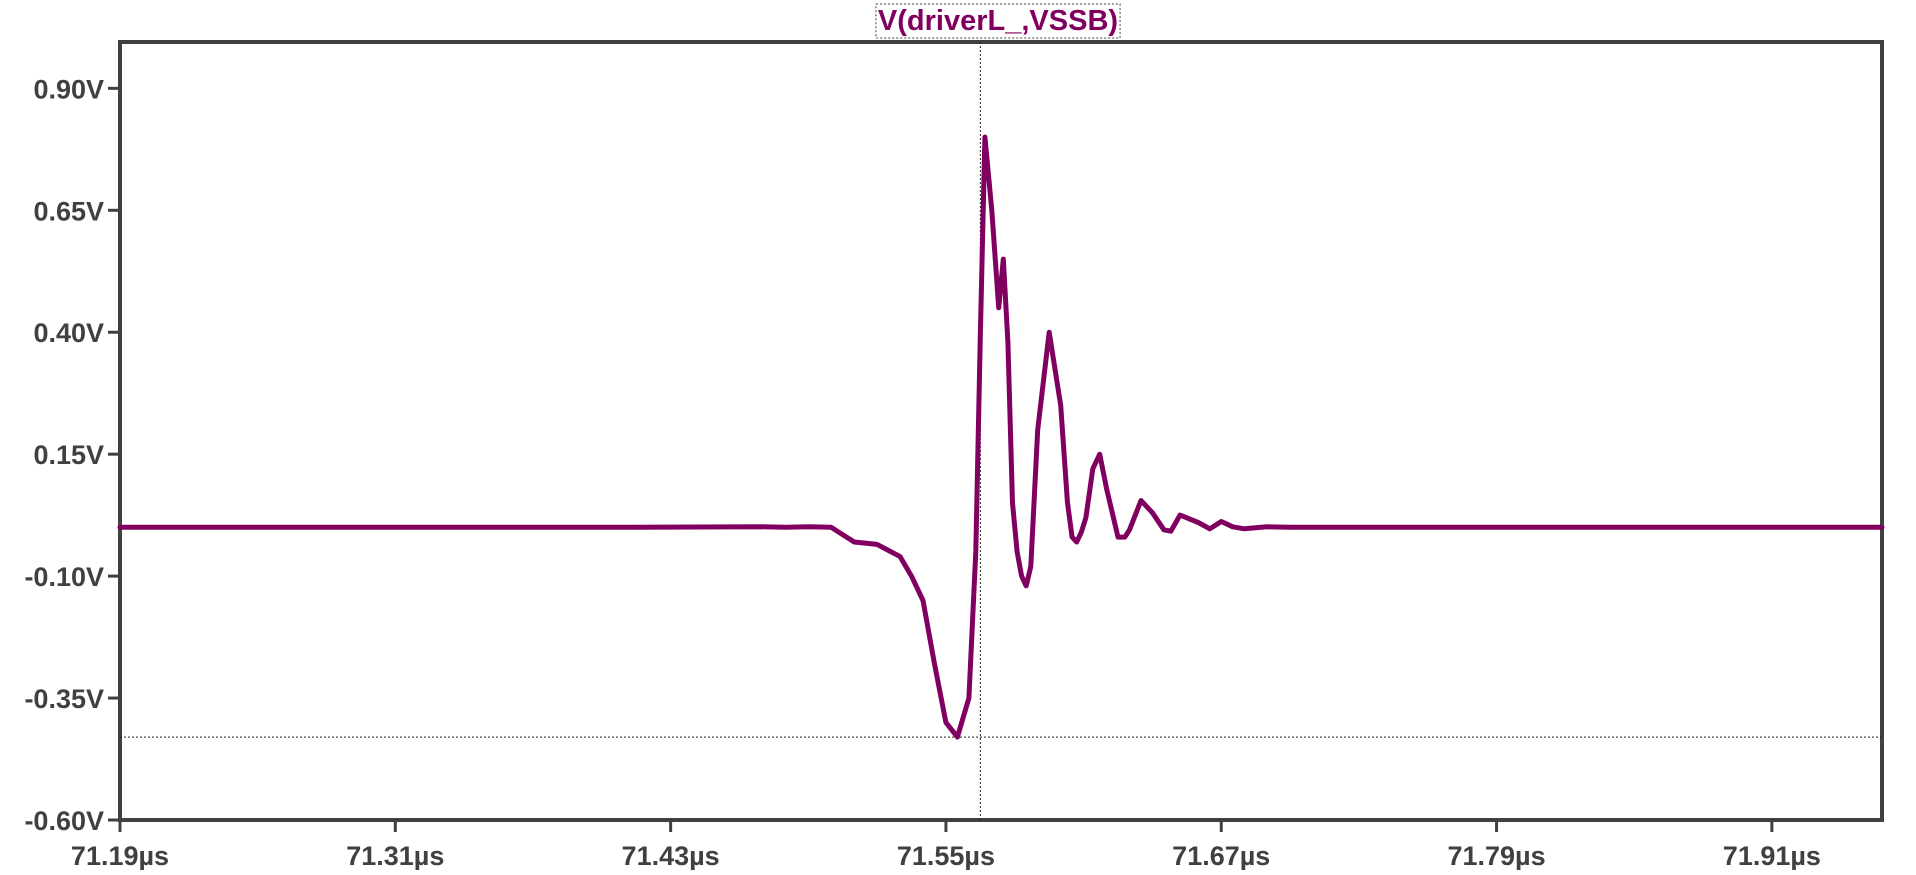  What do you see at coordinates (1221, 855) in the screenshot?
I see `x-tick-label: 71.67µs` at bounding box center [1221, 855].